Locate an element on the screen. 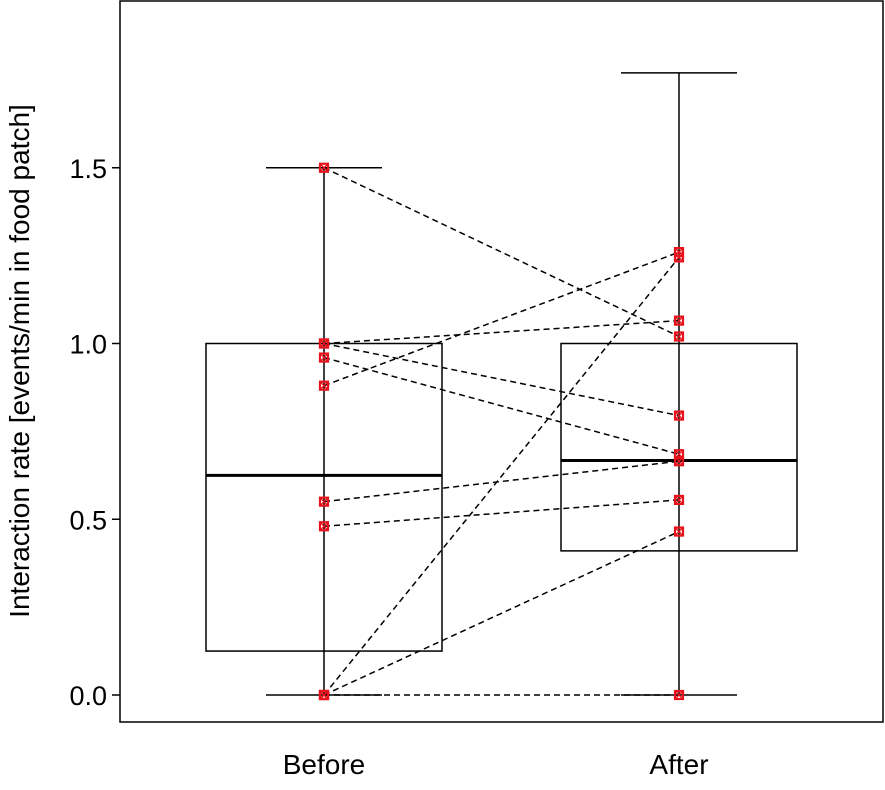  x-axis: Before After is located at coordinates (496, 764).